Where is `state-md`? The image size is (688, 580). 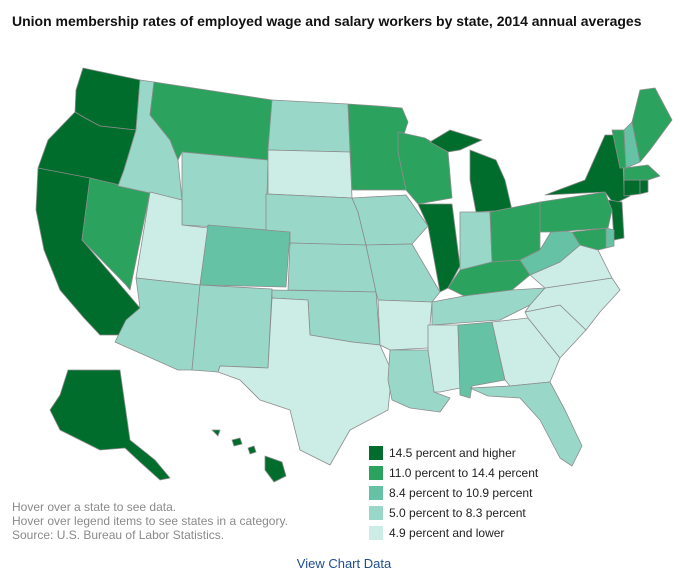
state-md is located at coordinates (590, 239).